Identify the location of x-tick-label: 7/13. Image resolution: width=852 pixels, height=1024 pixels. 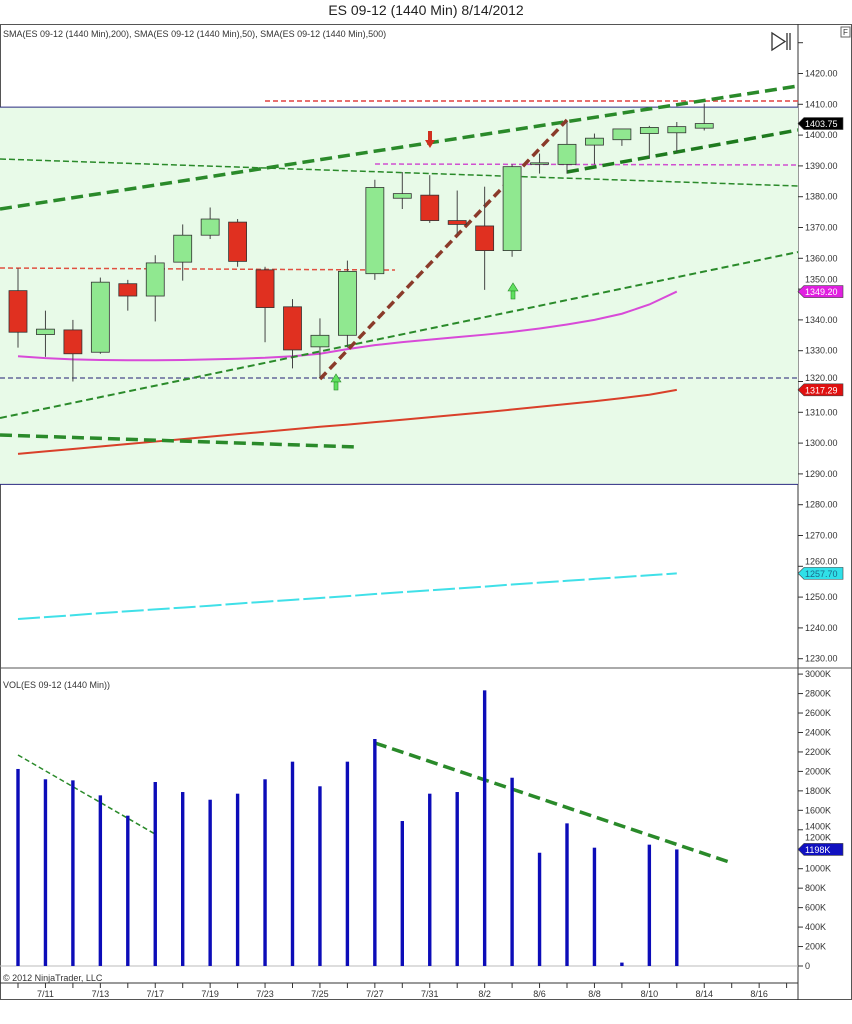
(101, 994).